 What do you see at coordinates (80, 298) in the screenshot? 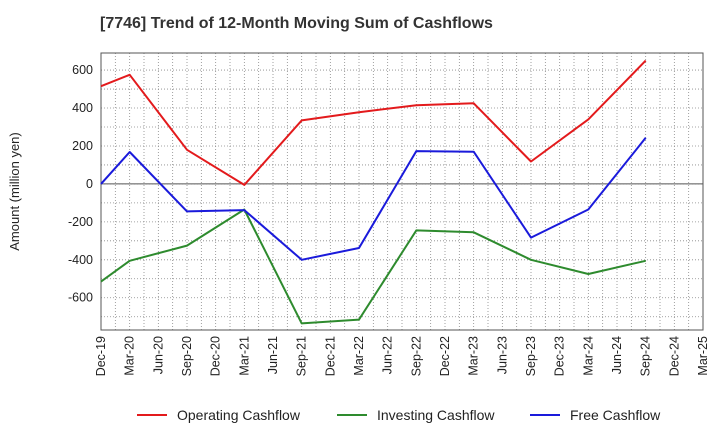
I see `y-tick-label: -600` at bounding box center [80, 298].